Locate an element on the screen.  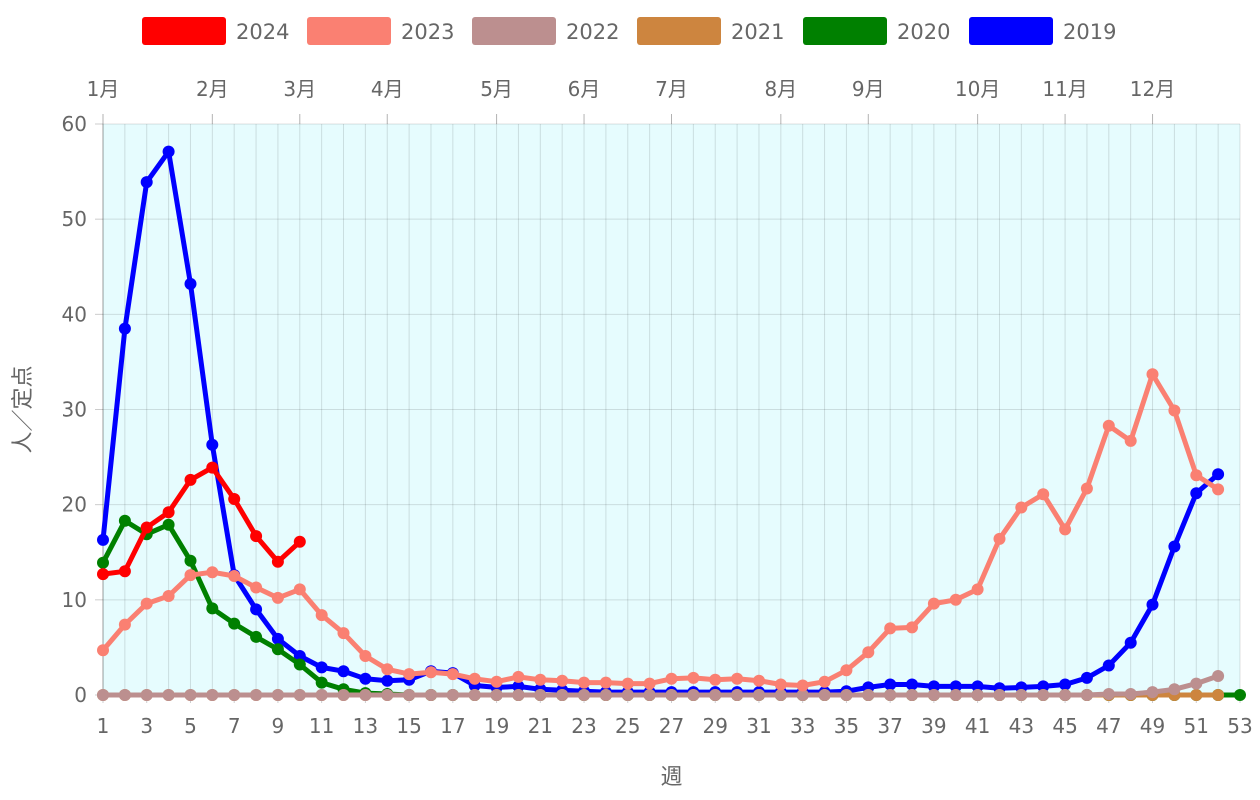
legend-item-2019: 2019 is located at coordinates (1042, 31).